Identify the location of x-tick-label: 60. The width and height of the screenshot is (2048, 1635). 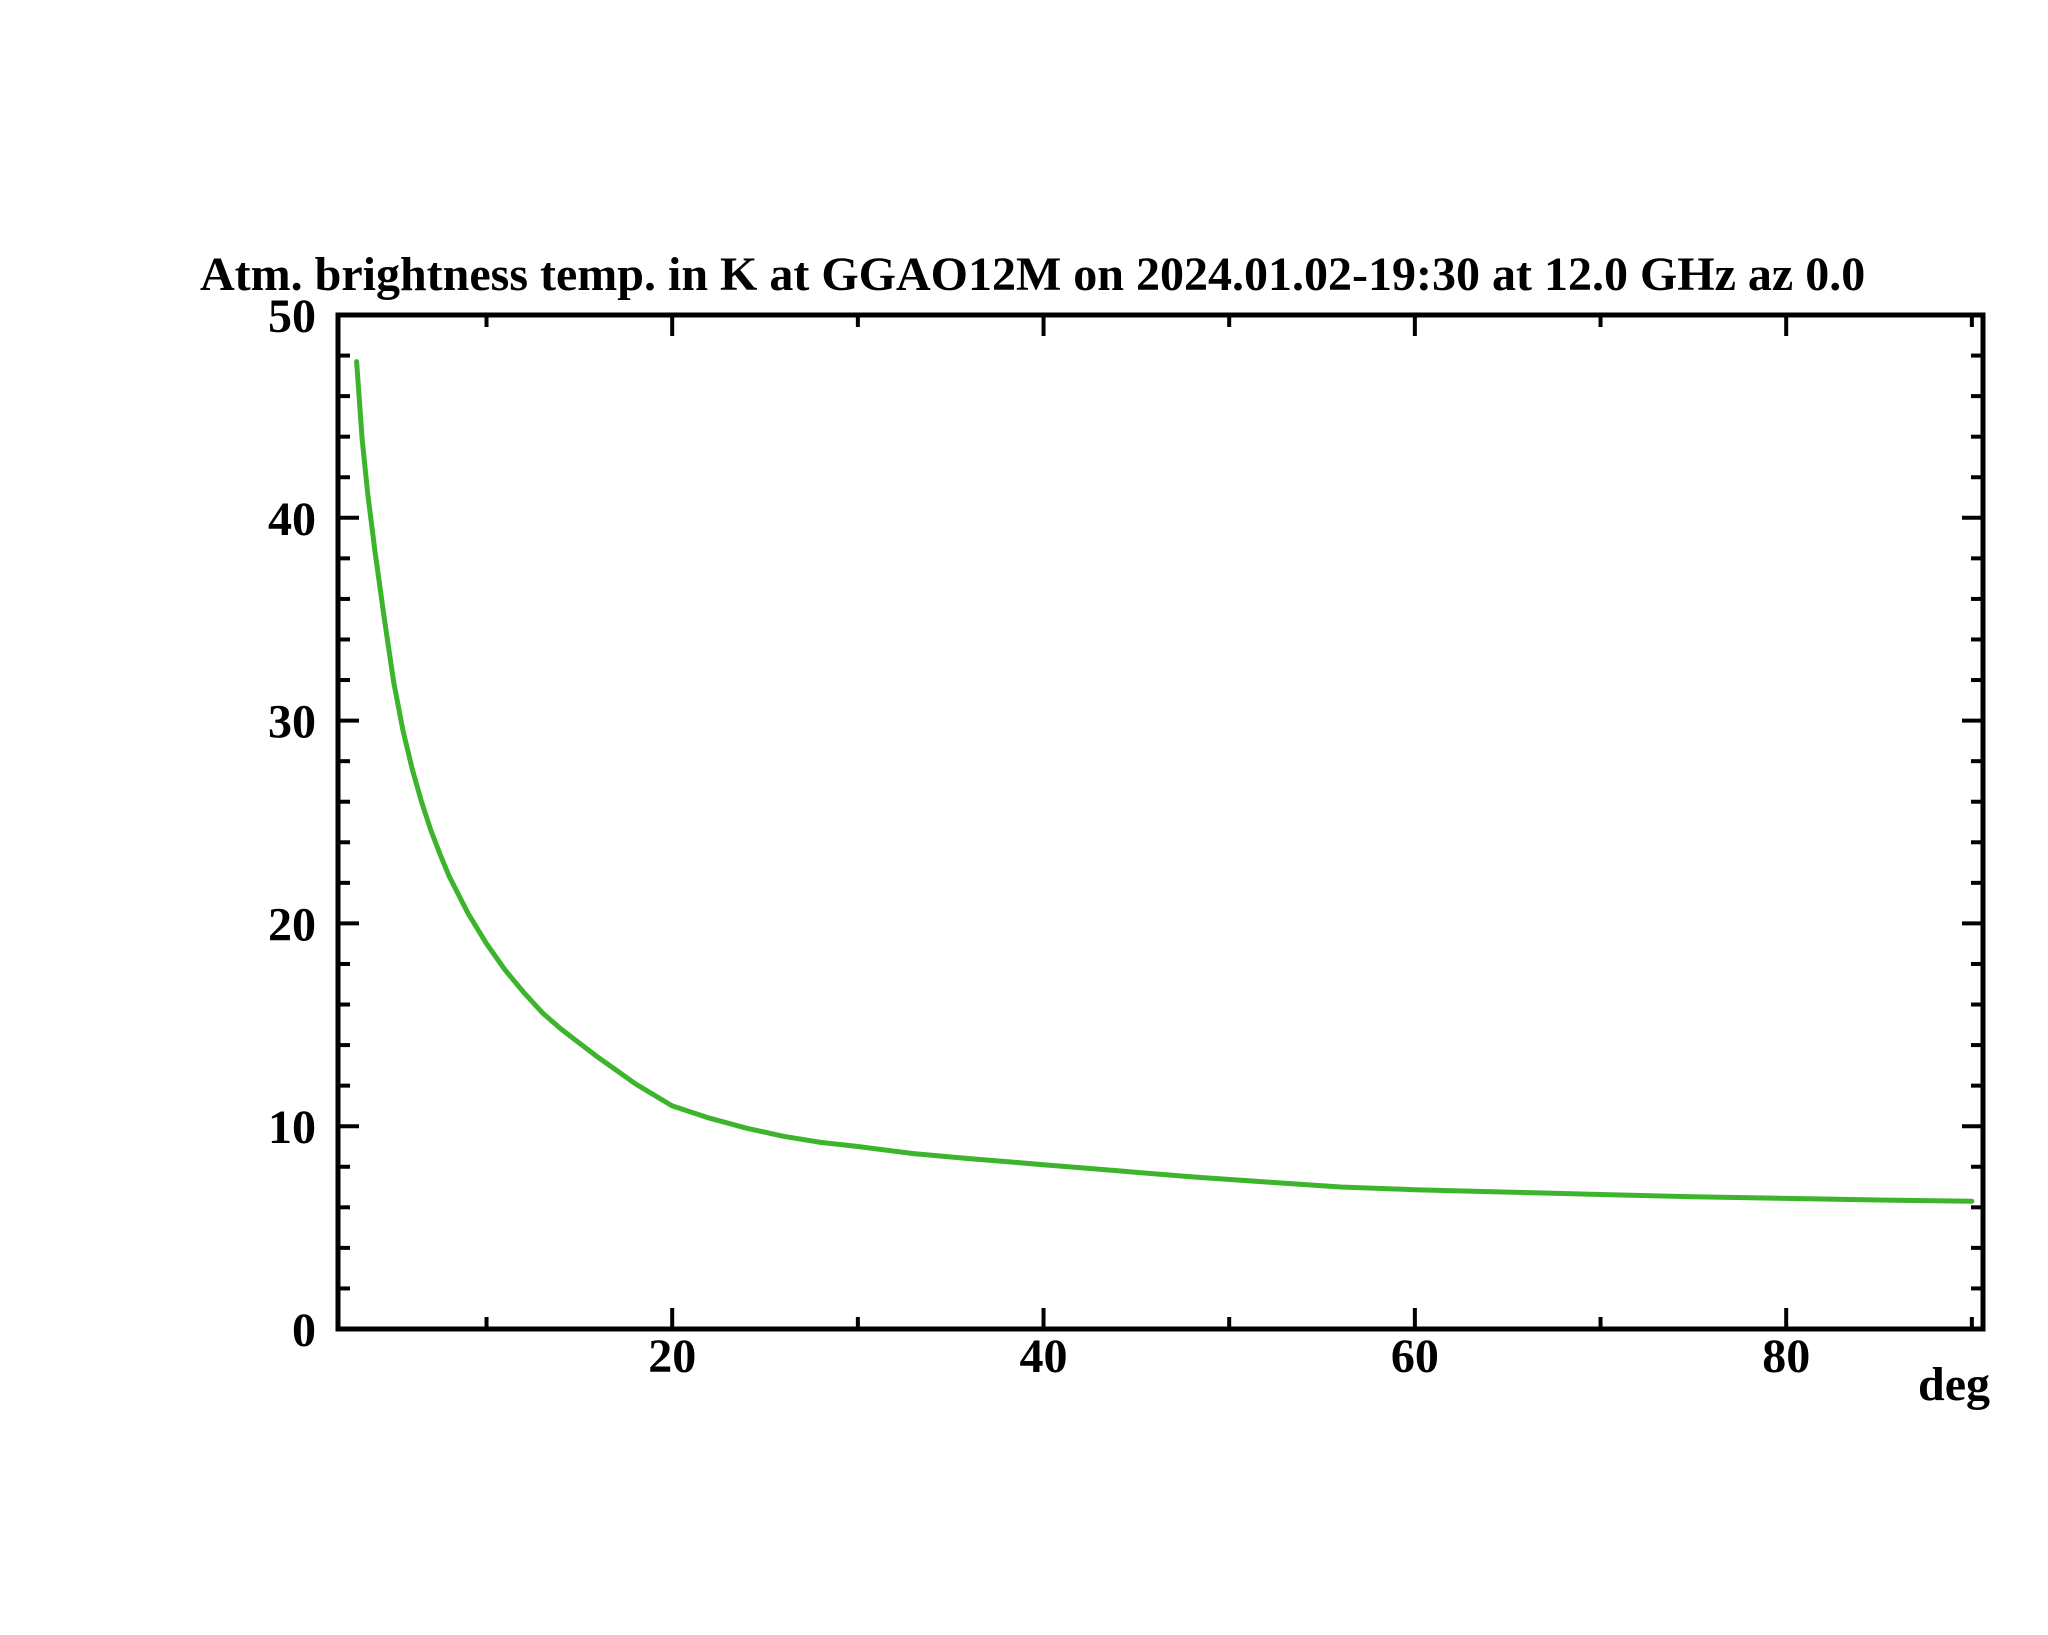
(1415, 1356).